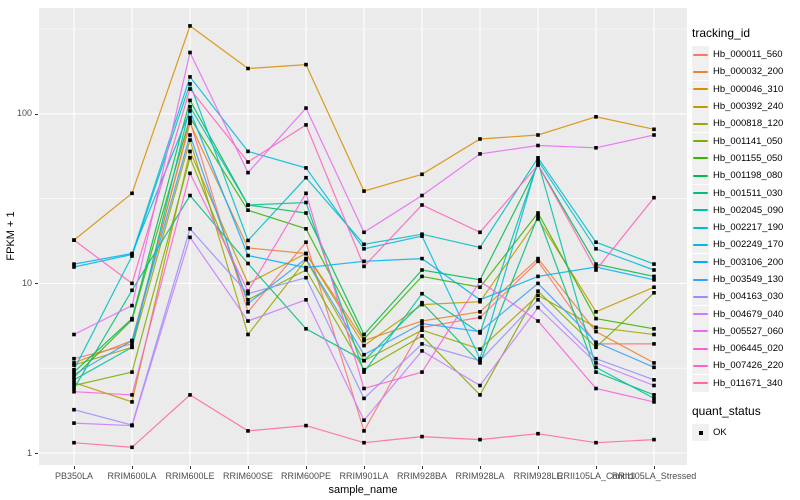  What do you see at coordinates (748, 279) in the screenshot?
I see `legend-label: Hb_003549_130` at bounding box center [748, 279].